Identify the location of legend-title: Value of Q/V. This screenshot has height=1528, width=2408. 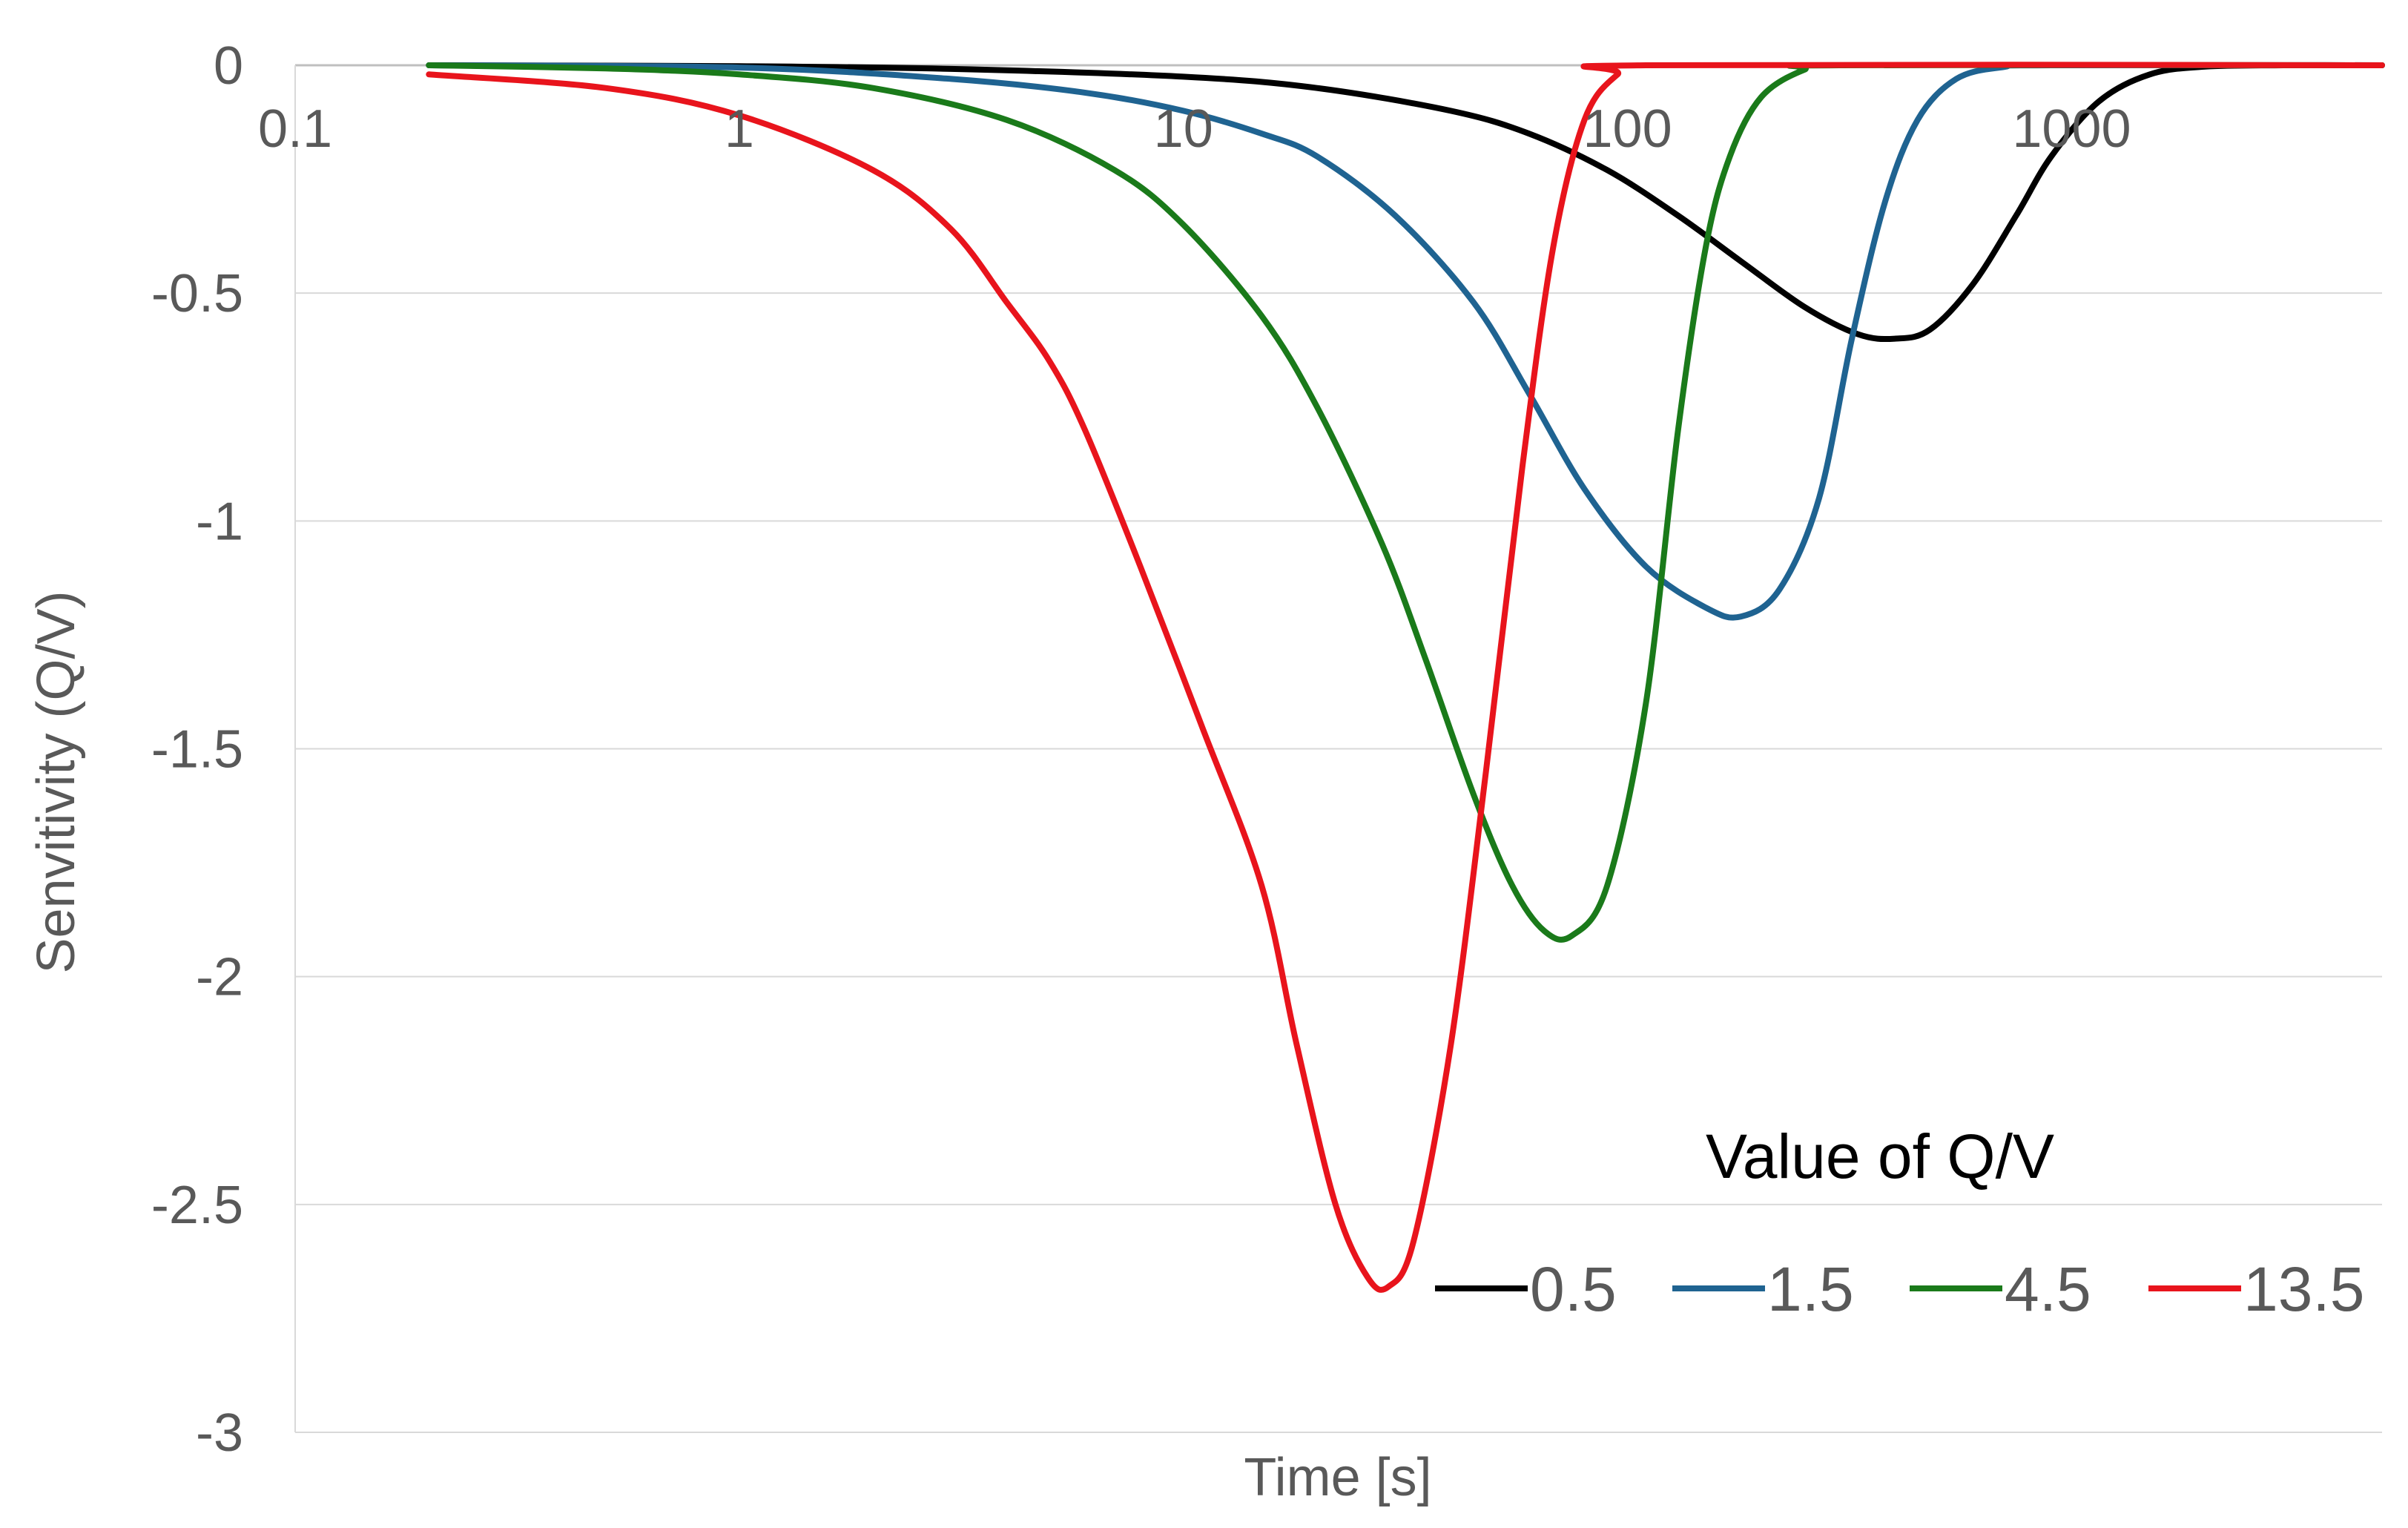
(1880, 1156).